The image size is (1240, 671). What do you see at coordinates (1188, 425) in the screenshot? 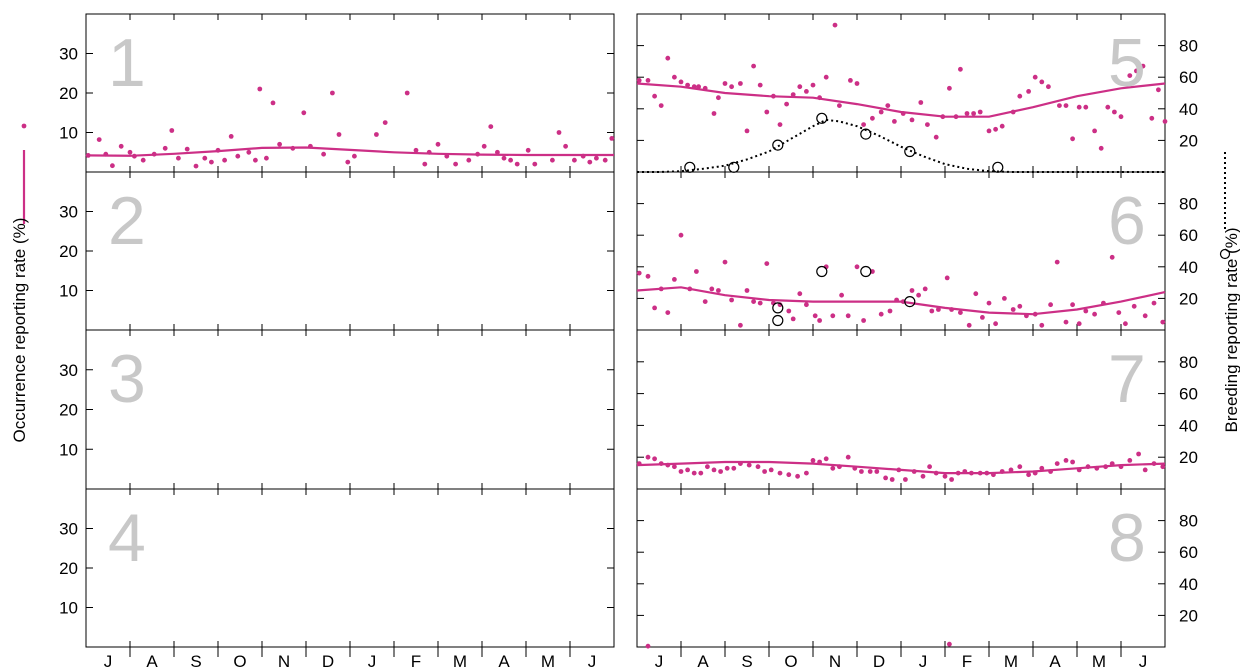
I see `y-tick-label: 40` at bounding box center [1188, 425].